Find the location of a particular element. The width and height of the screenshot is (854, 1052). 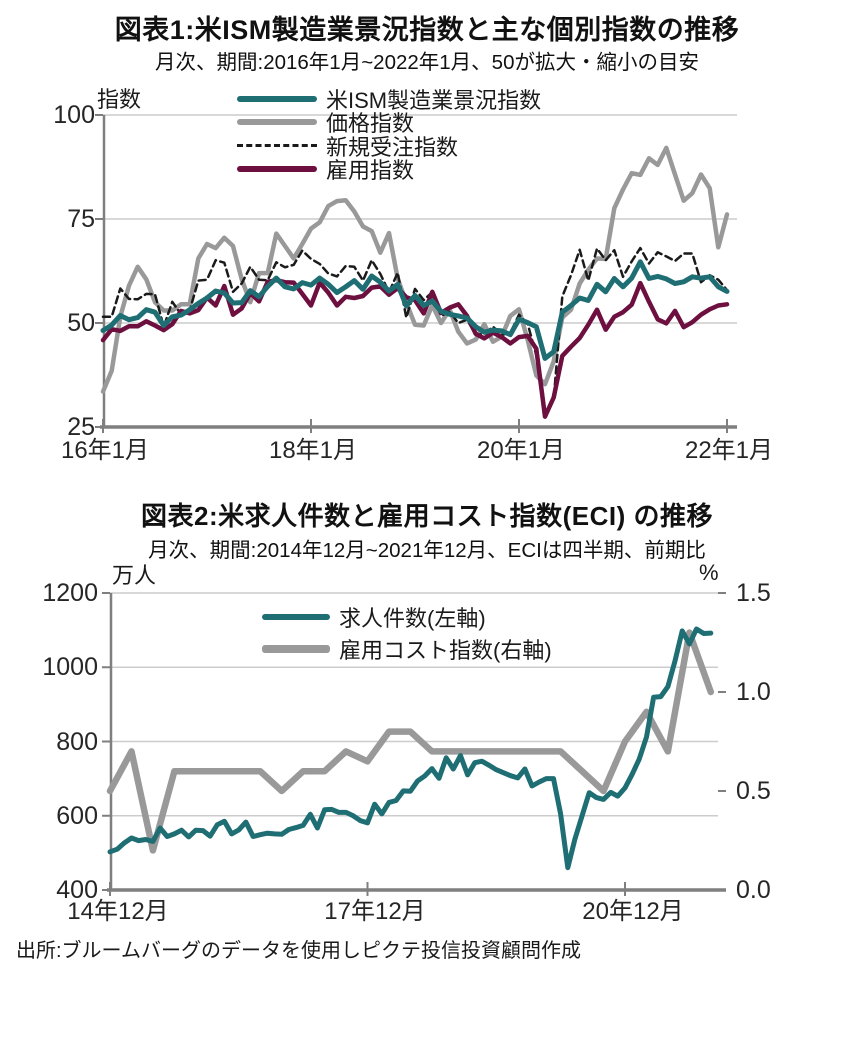

job-openings-line-label: 求人件数(左軸) is located at coordinates (412, 618).